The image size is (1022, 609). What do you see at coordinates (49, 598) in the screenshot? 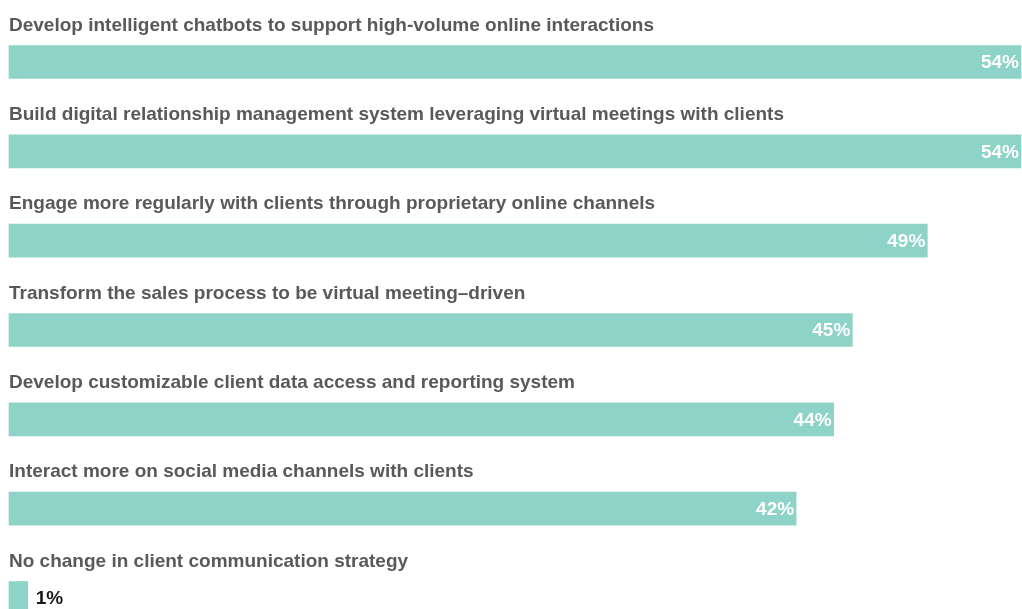
I see `data-label: 1%` at bounding box center [49, 598].